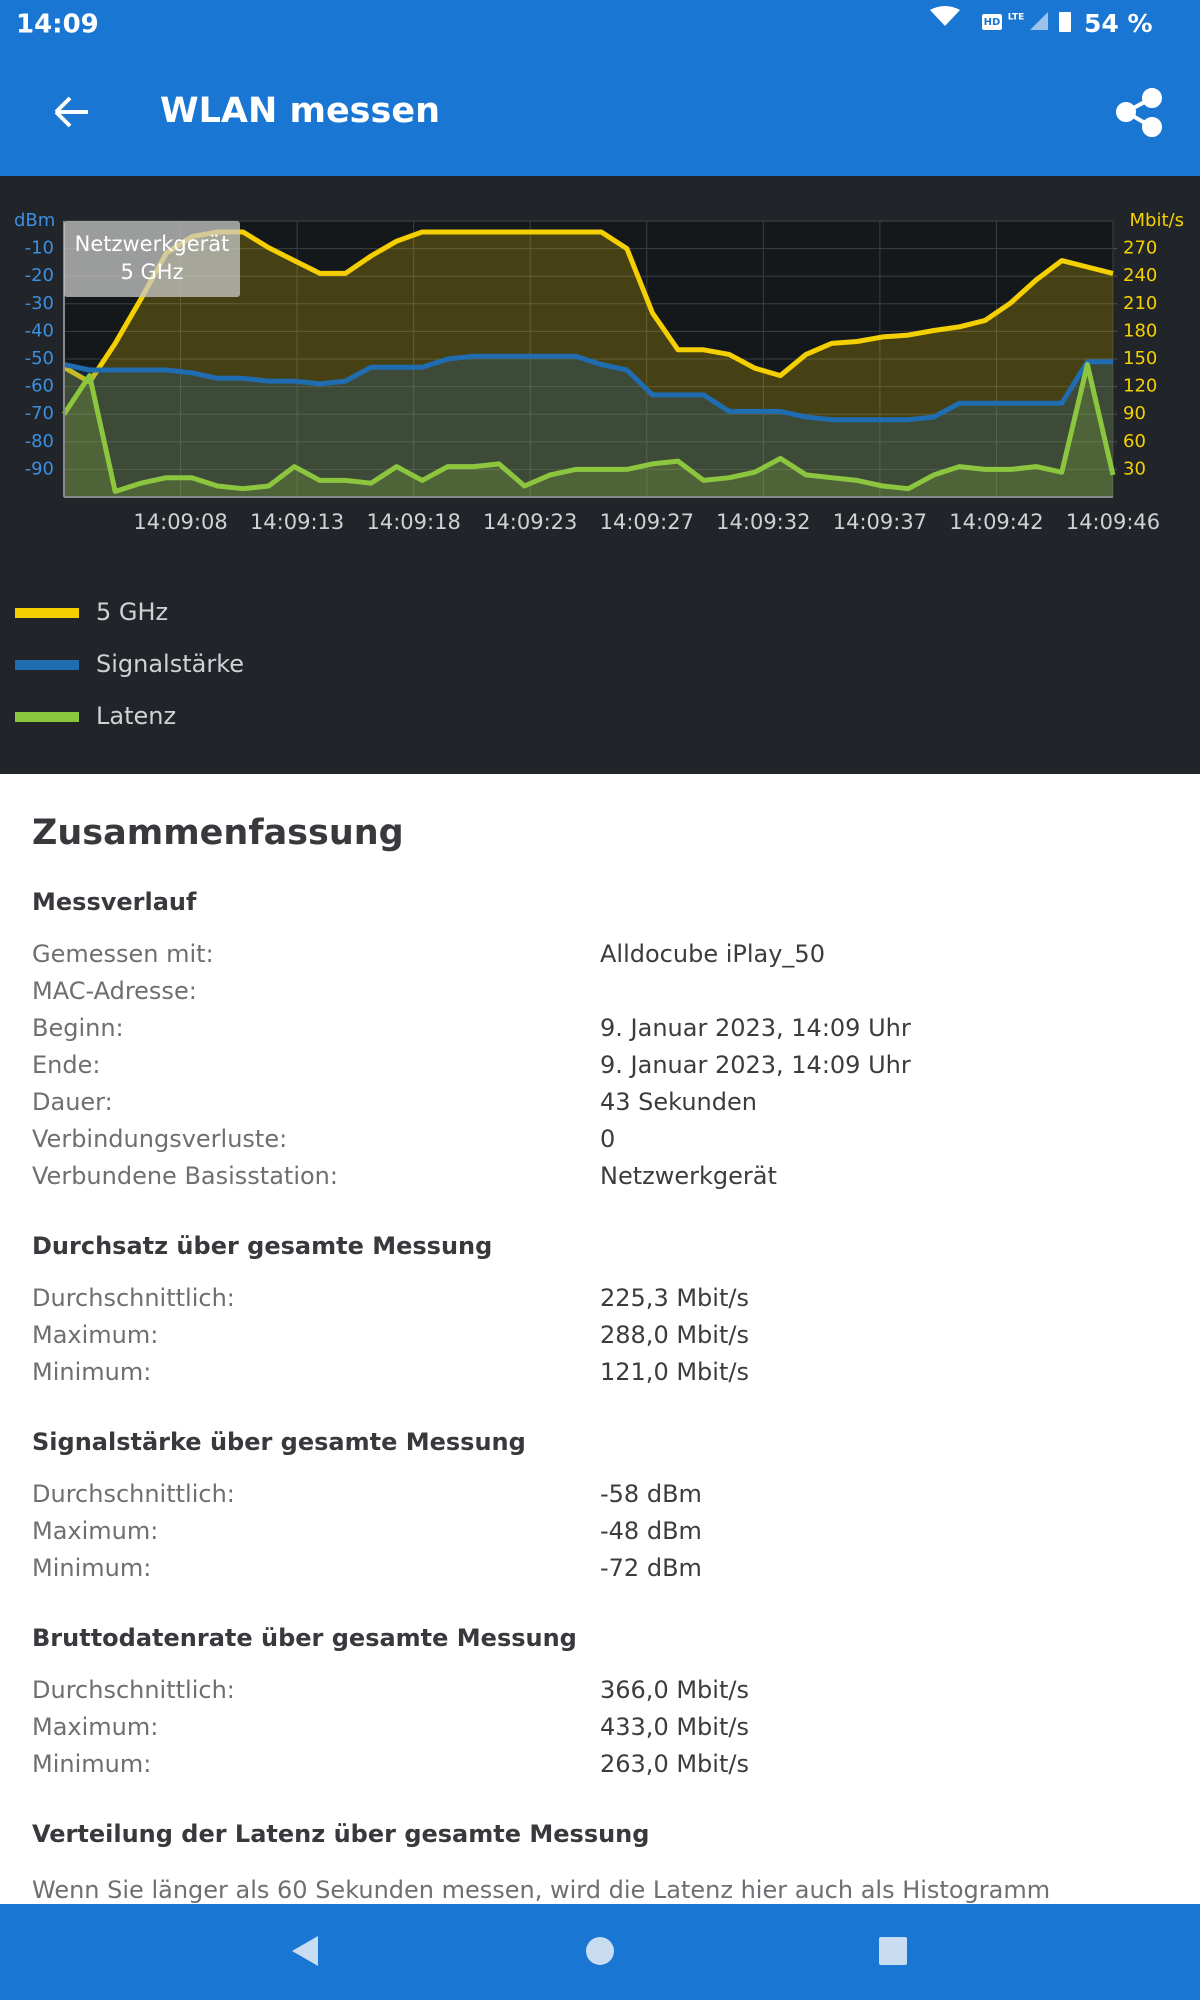 The image size is (1200, 2000). Describe the element at coordinates (1134, 441) in the screenshot. I see `y2-tick-label: 60` at that location.